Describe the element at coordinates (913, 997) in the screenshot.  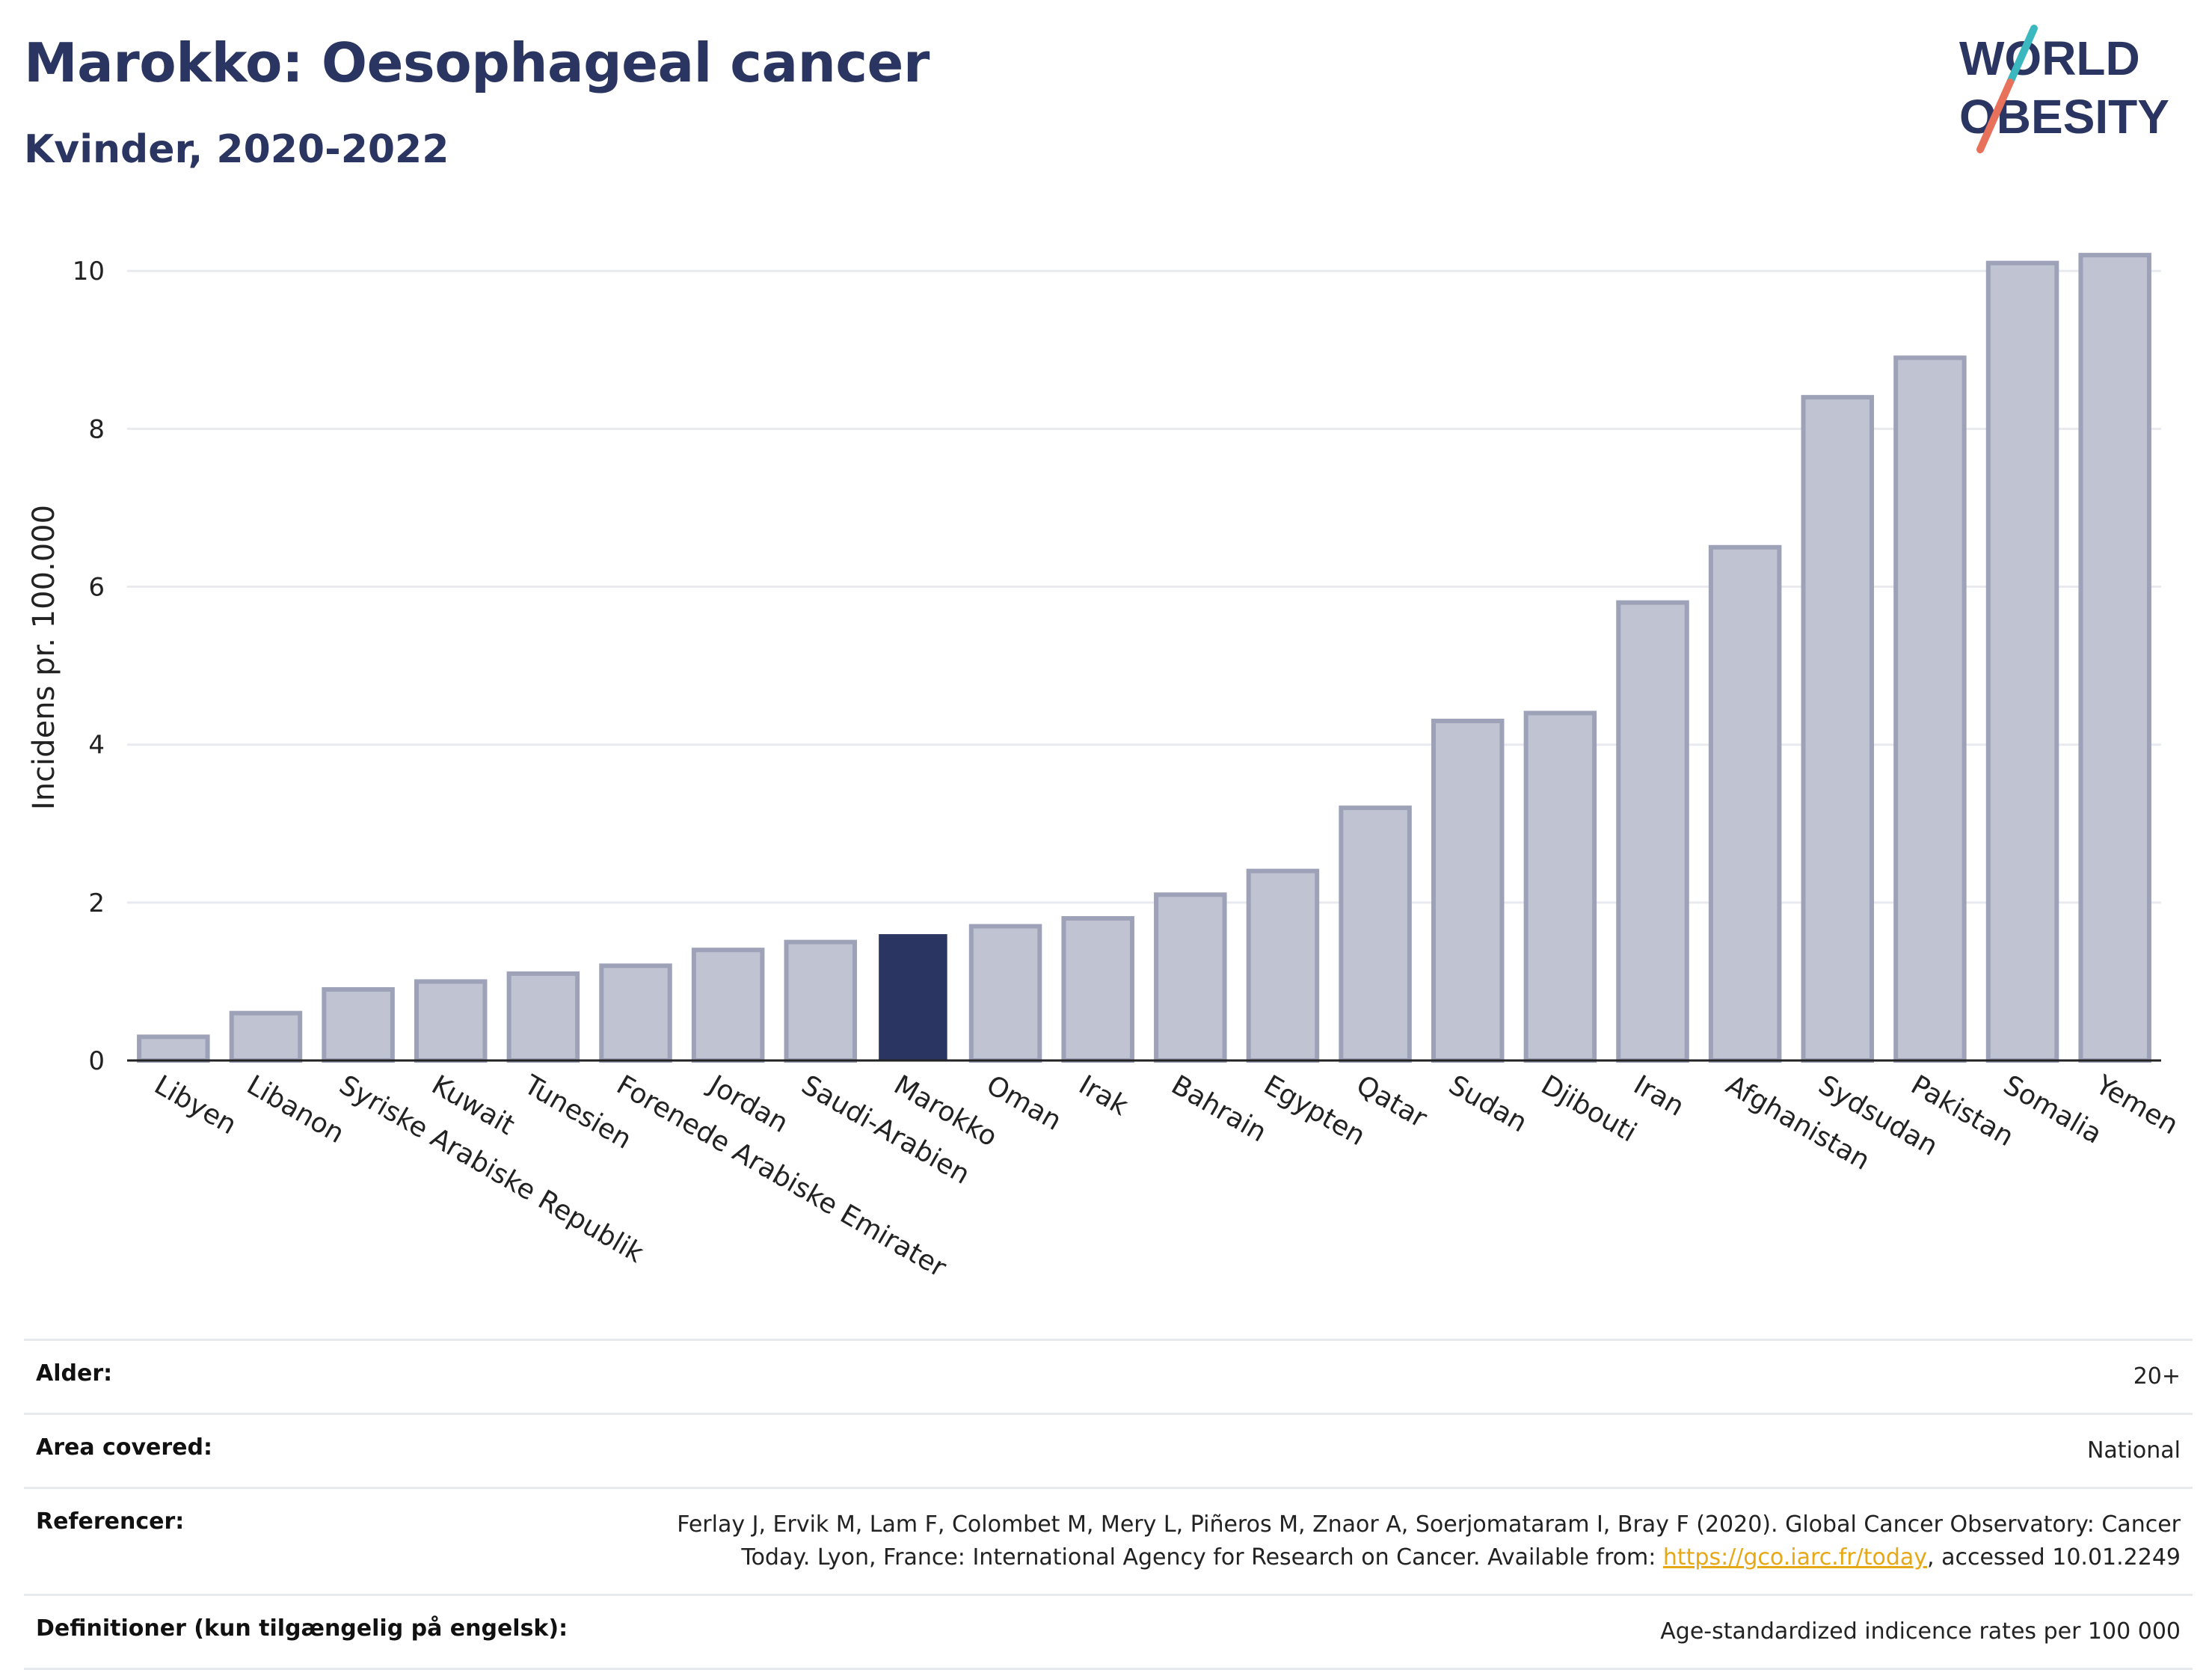
I see `bar-highlighted` at that location.